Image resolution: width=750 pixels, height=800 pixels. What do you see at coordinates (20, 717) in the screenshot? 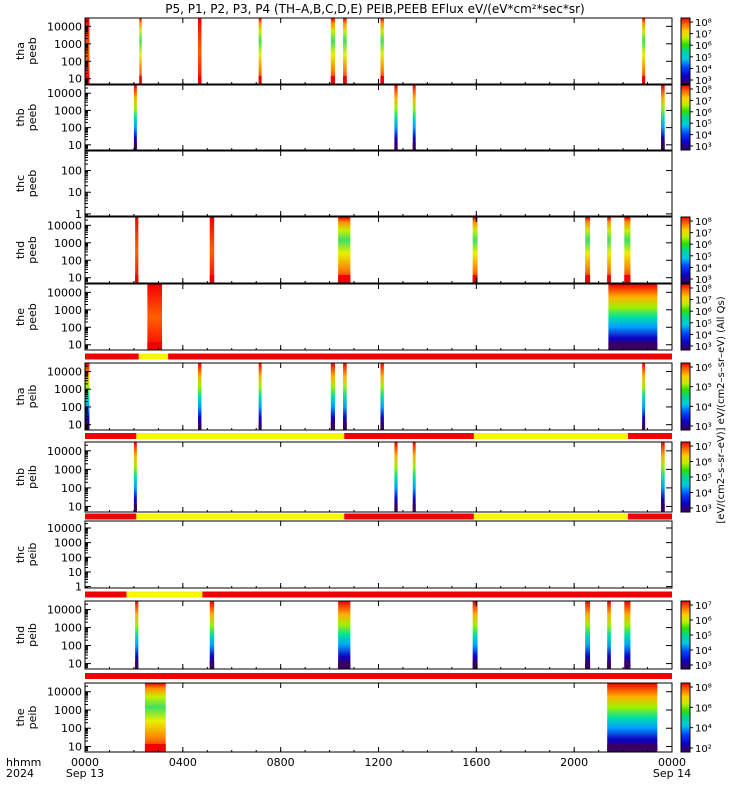
I see `panel-ylabel-probe: the` at bounding box center [20, 717].